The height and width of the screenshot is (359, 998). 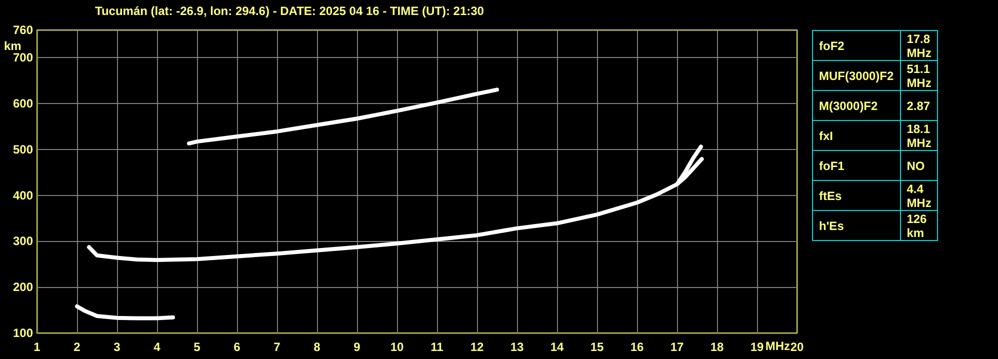 What do you see at coordinates (23, 195) in the screenshot?
I see `y-tick-label: 400` at bounding box center [23, 195].